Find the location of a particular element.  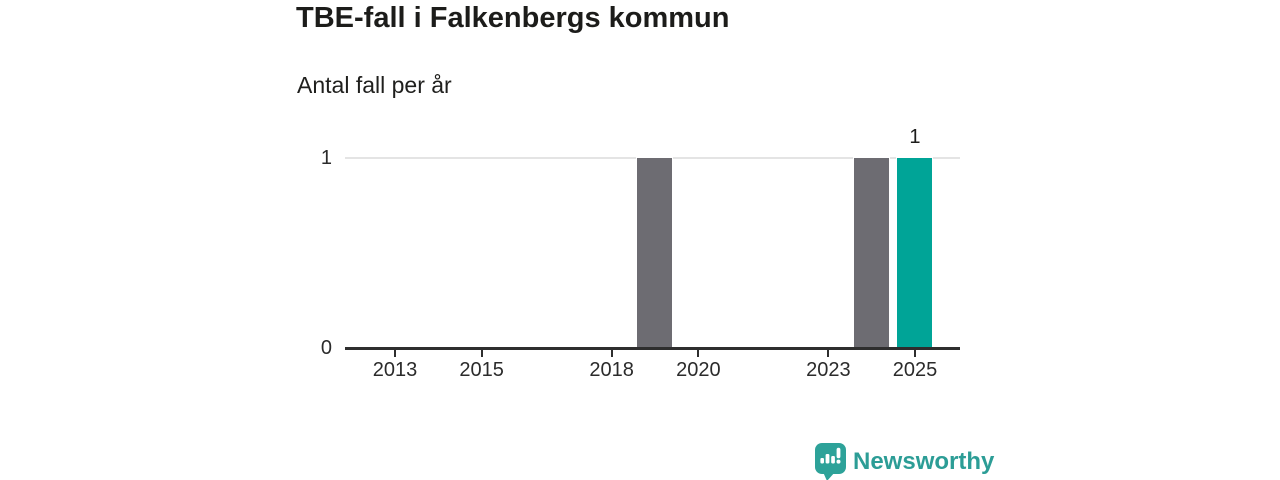

bar-value-label: 1 is located at coordinates (915, 137).